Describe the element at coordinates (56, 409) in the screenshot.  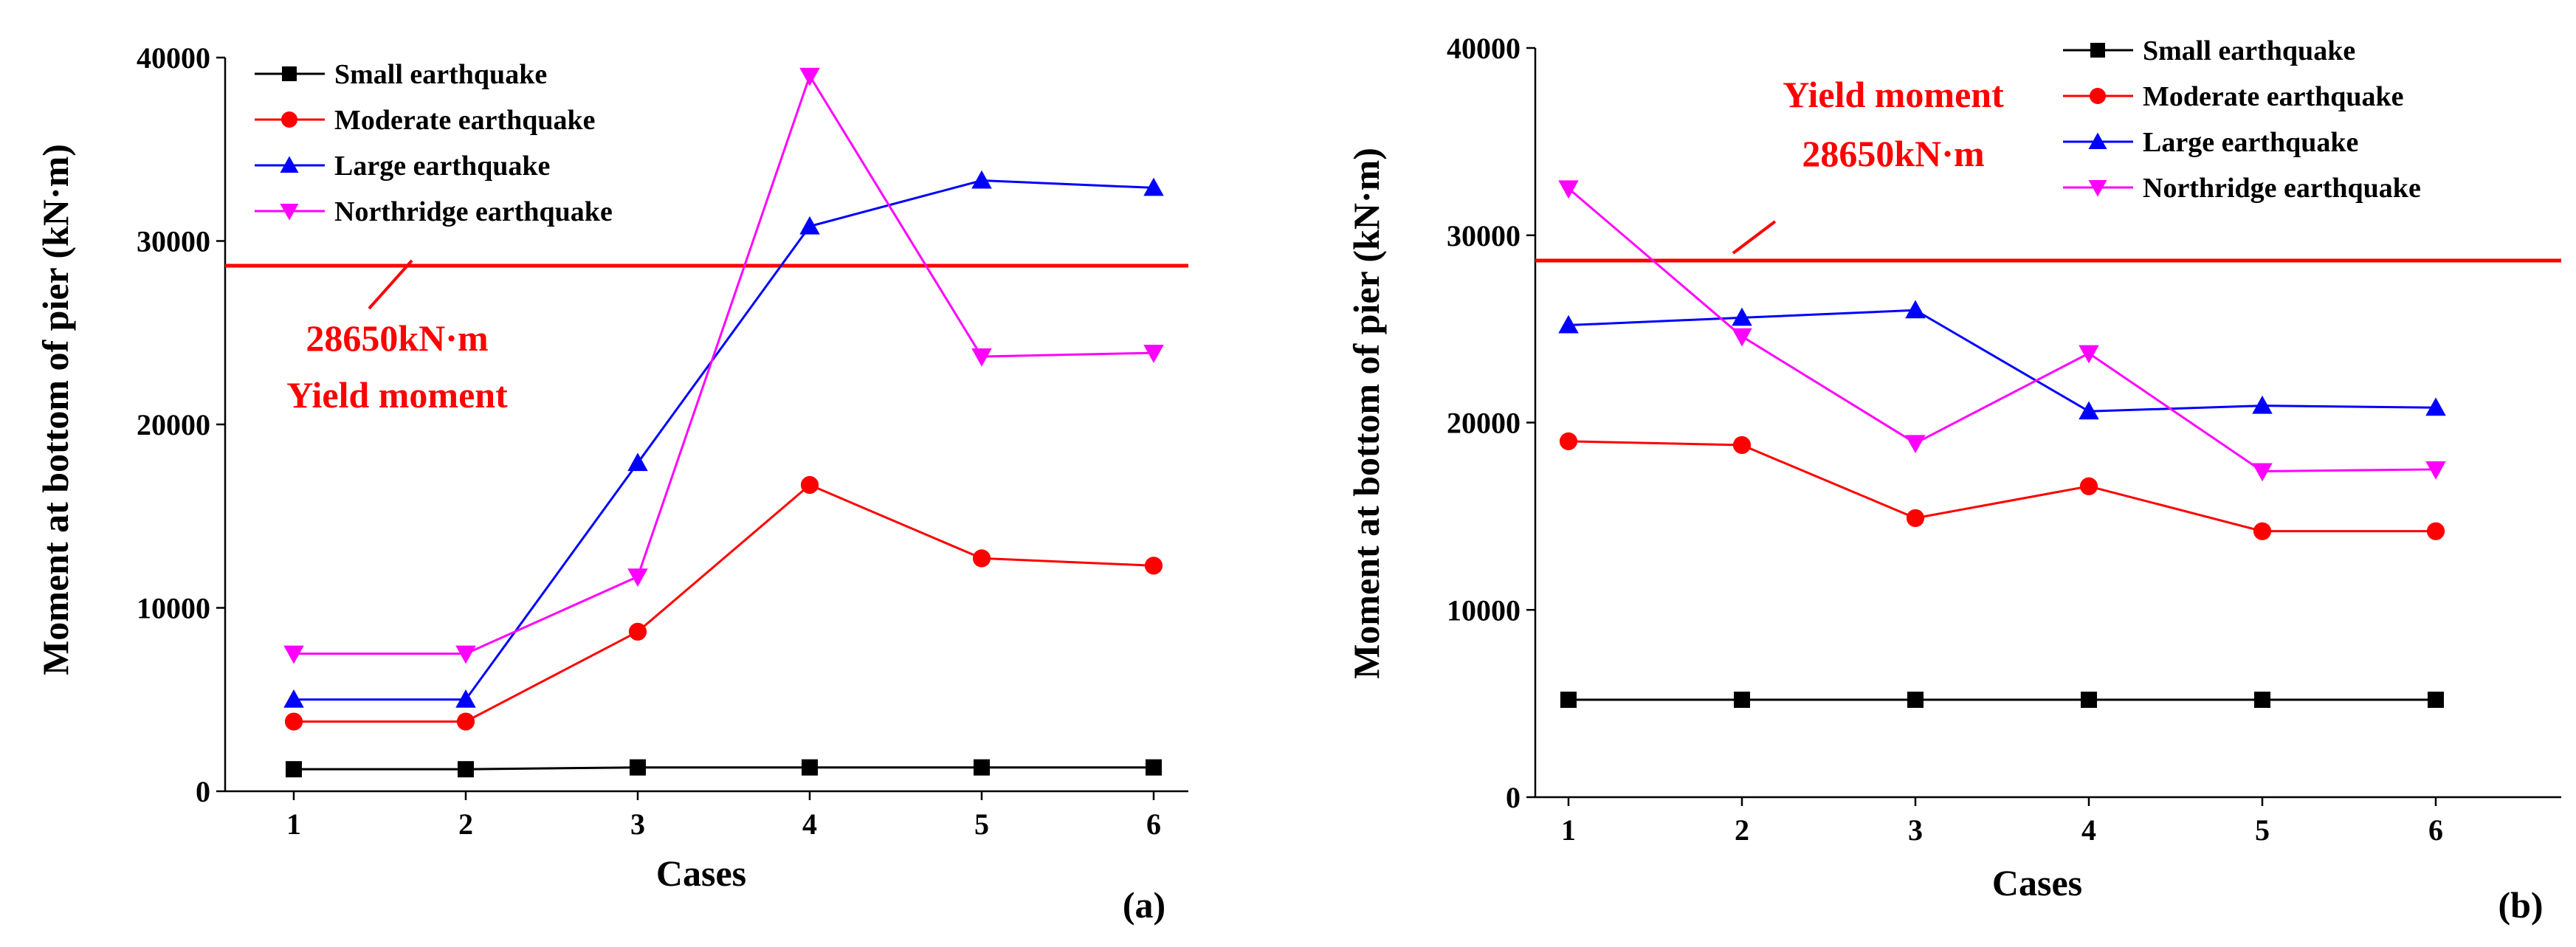
I see `panel-a-ylabel: Moment at bottom of pier (kN·m)` at that location.